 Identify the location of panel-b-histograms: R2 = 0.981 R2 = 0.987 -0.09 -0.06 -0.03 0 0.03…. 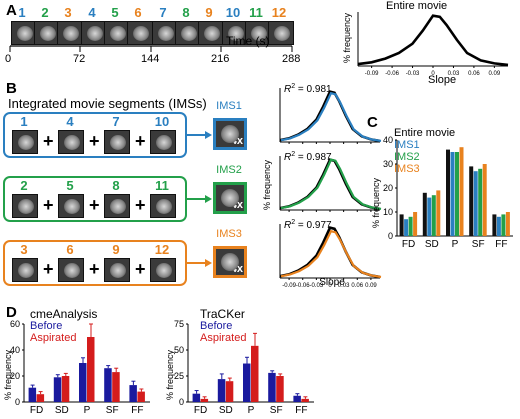
(330, 186).